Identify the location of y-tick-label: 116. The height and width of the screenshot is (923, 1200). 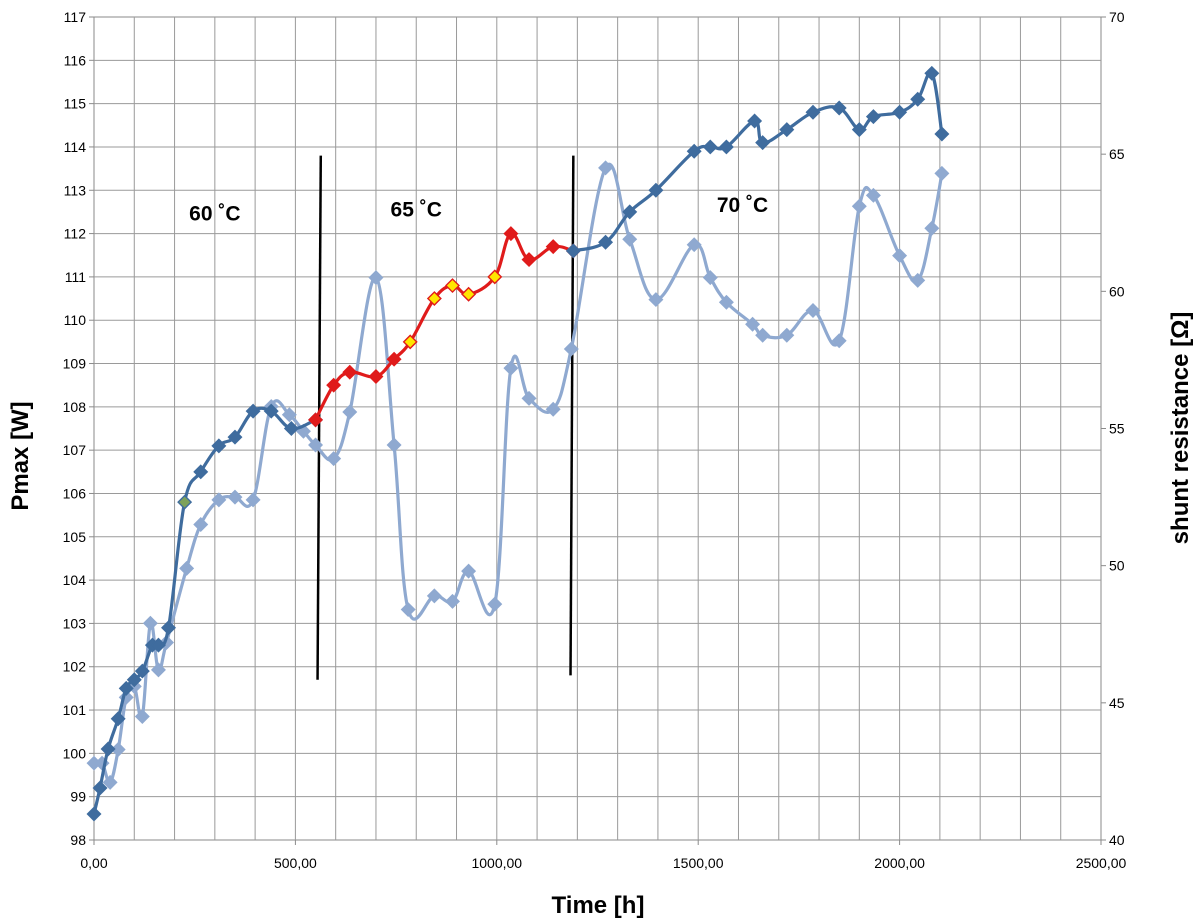
(75, 60).